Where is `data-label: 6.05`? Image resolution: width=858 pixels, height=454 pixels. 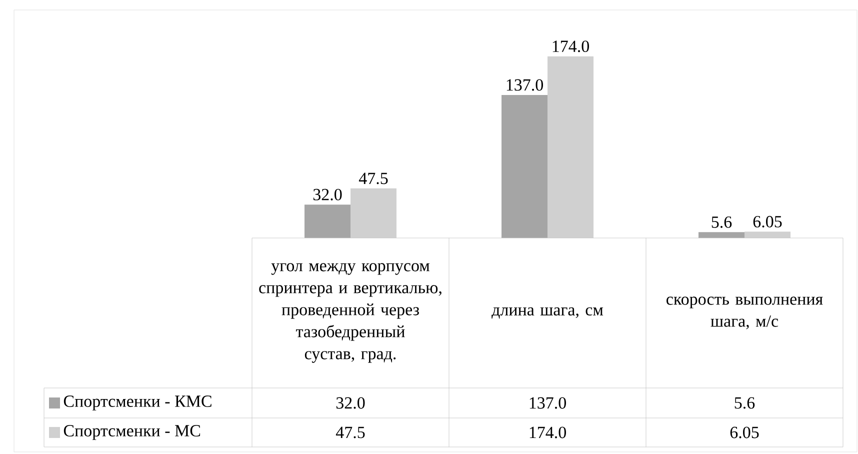 data-label: 6.05 is located at coordinates (744, 432).